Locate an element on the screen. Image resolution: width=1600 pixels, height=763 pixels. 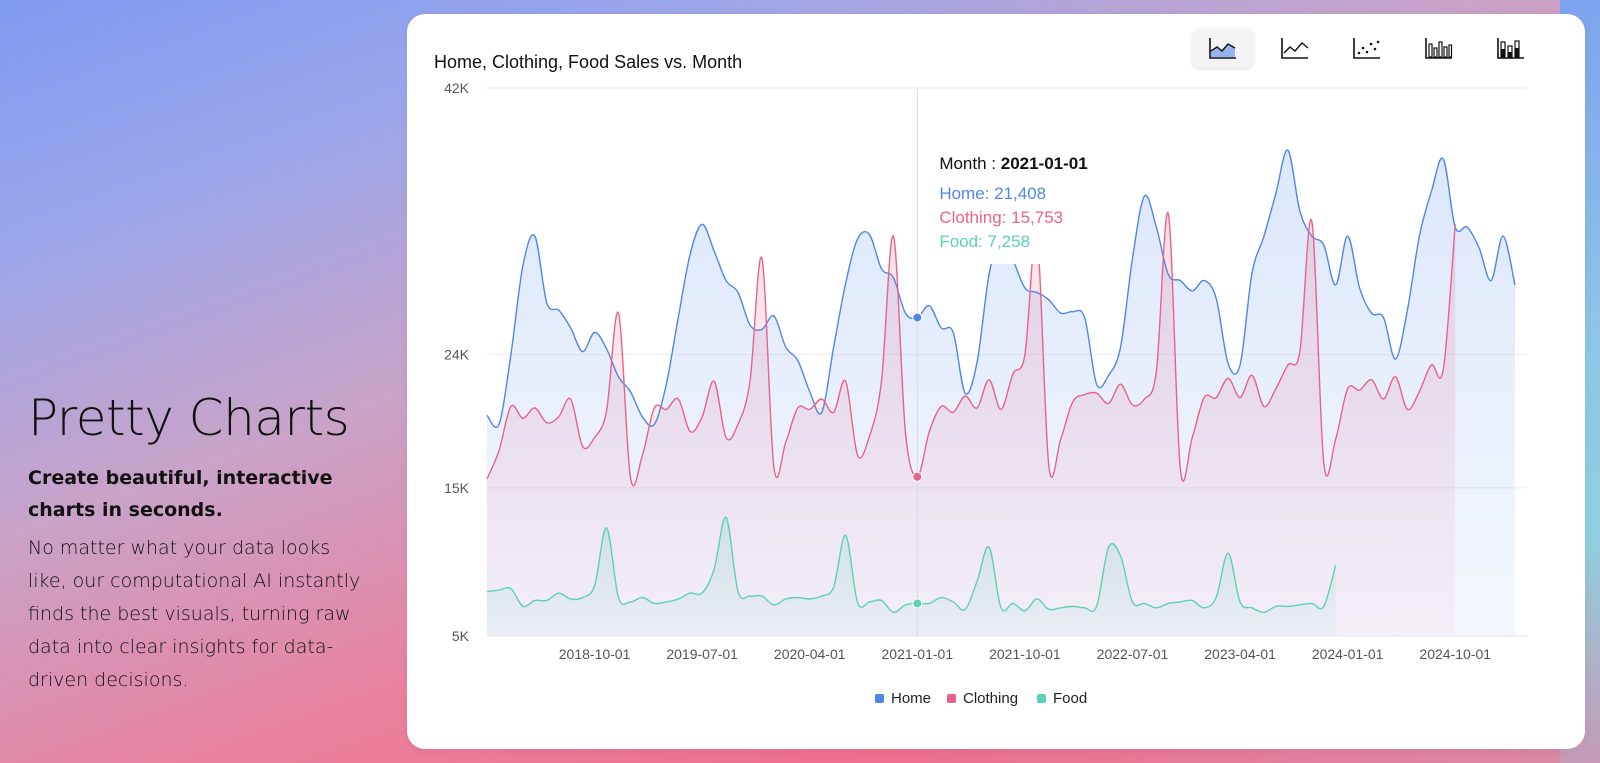
x-tick-label: 2023-04-01 is located at coordinates (1240, 654).